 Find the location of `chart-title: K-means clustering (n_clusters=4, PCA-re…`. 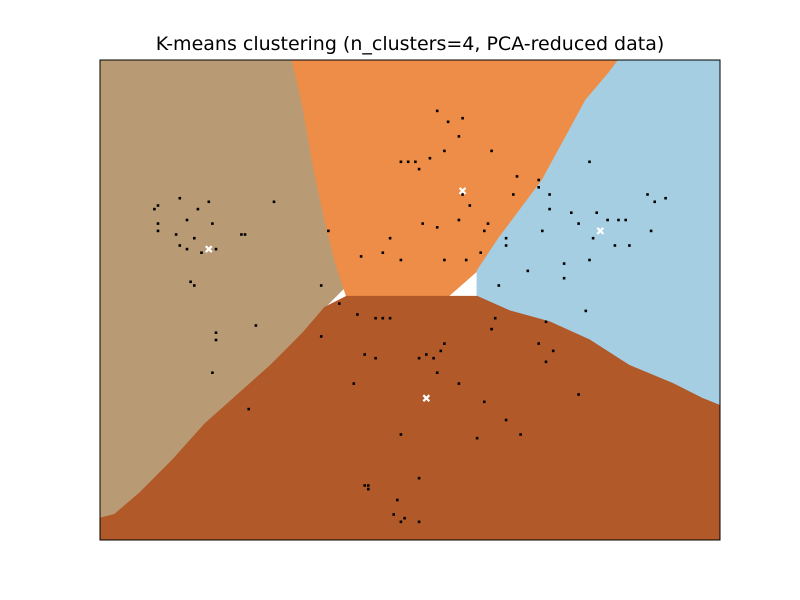

chart-title: K-means clustering (n_clusters=4, PCA-re… is located at coordinates (410, 44).